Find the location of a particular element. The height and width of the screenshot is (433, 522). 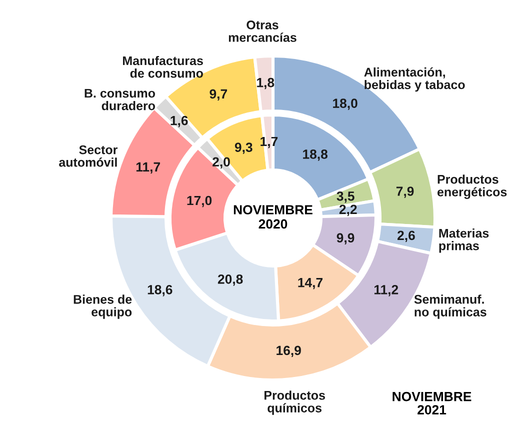

data-label: 2,6 is located at coordinates (406, 236).